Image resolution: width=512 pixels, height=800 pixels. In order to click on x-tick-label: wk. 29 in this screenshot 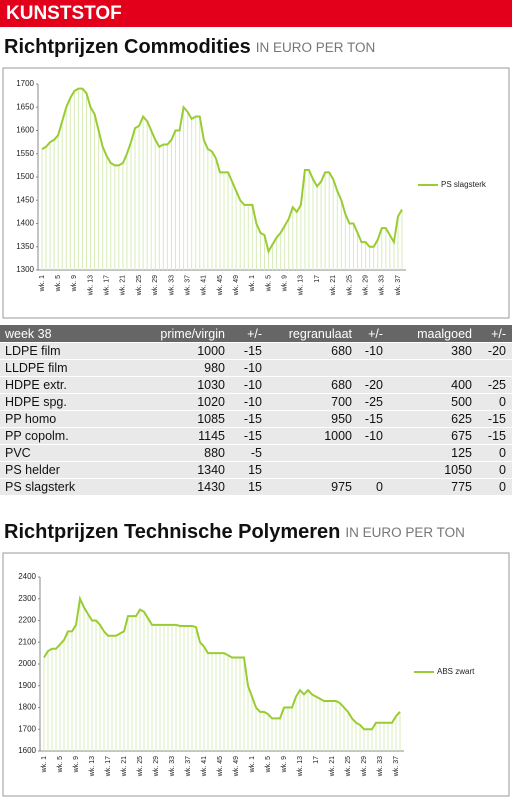, I will do `click(155, 285)`.